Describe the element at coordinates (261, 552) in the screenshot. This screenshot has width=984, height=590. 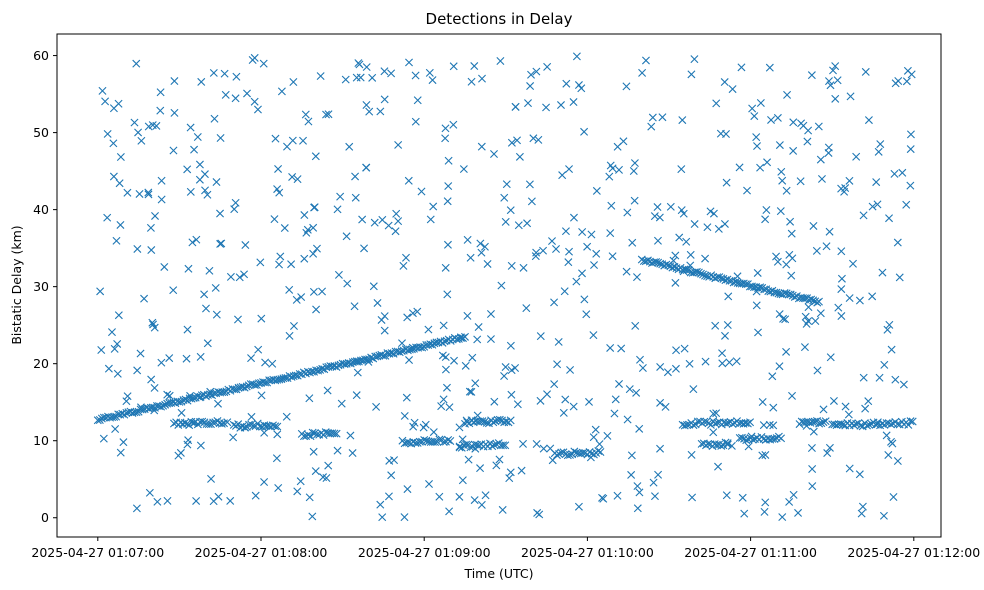
I see `x-tick-label: 2025-04-27 01:08:00` at that location.